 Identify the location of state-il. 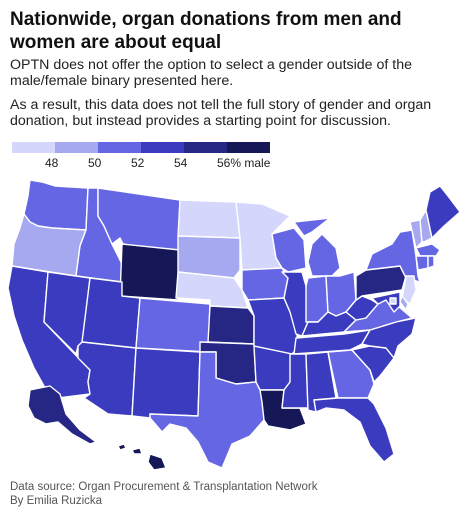
(295, 304).